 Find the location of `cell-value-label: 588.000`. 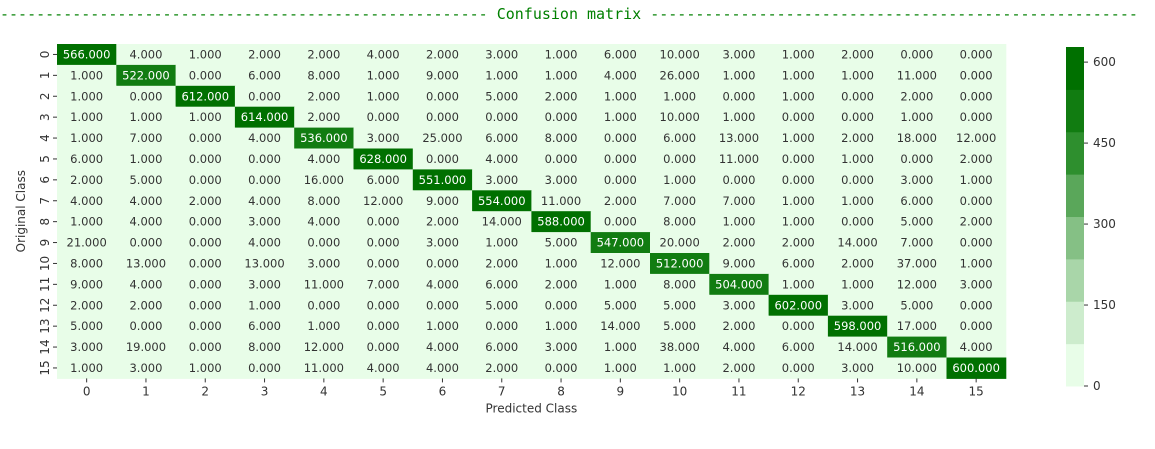

cell-value-label: 588.000 is located at coordinates (561, 222).